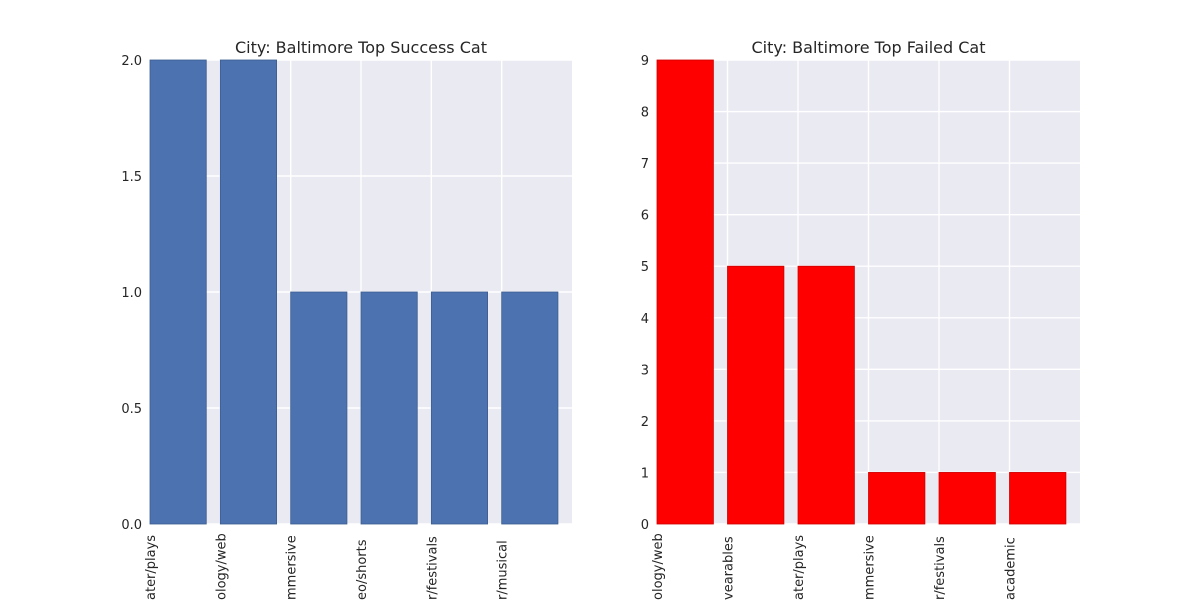 The width and height of the screenshot is (1200, 600). Describe the element at coordinates (645, 319) in the screenshot. I see `y-tick-label: 4` at that location.